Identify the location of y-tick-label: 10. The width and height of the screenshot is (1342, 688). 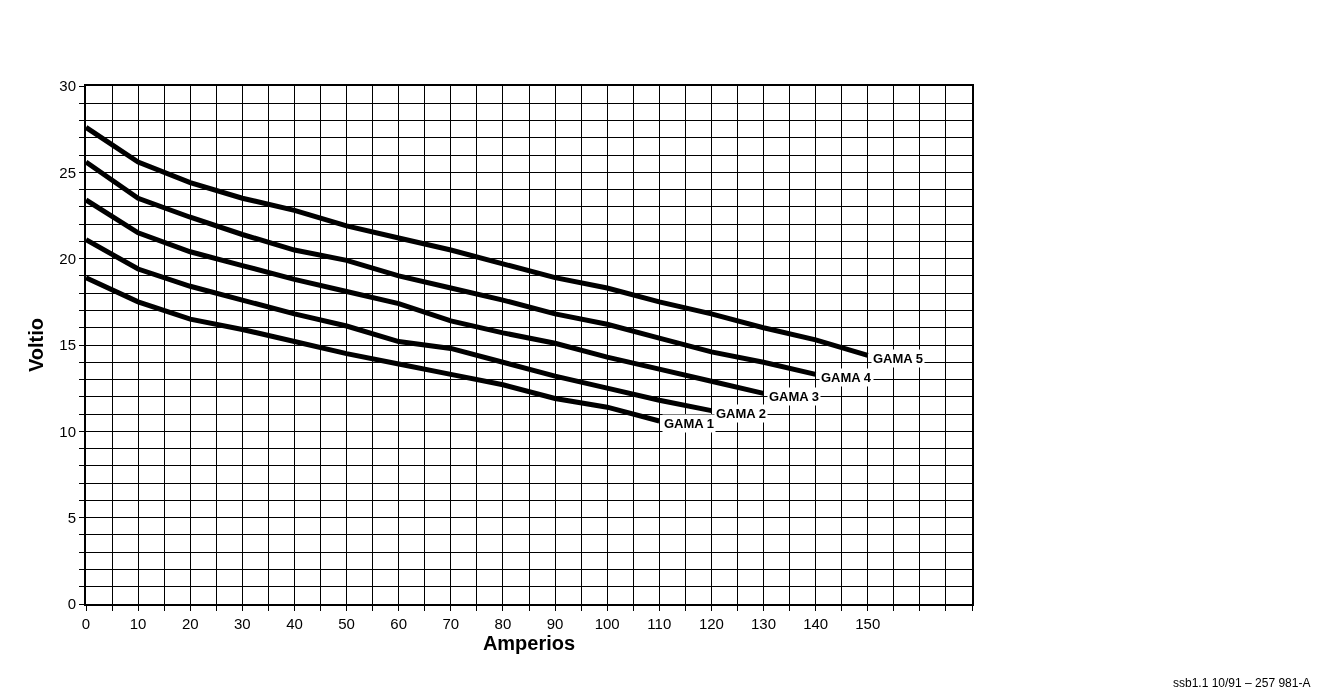
(67, 431).